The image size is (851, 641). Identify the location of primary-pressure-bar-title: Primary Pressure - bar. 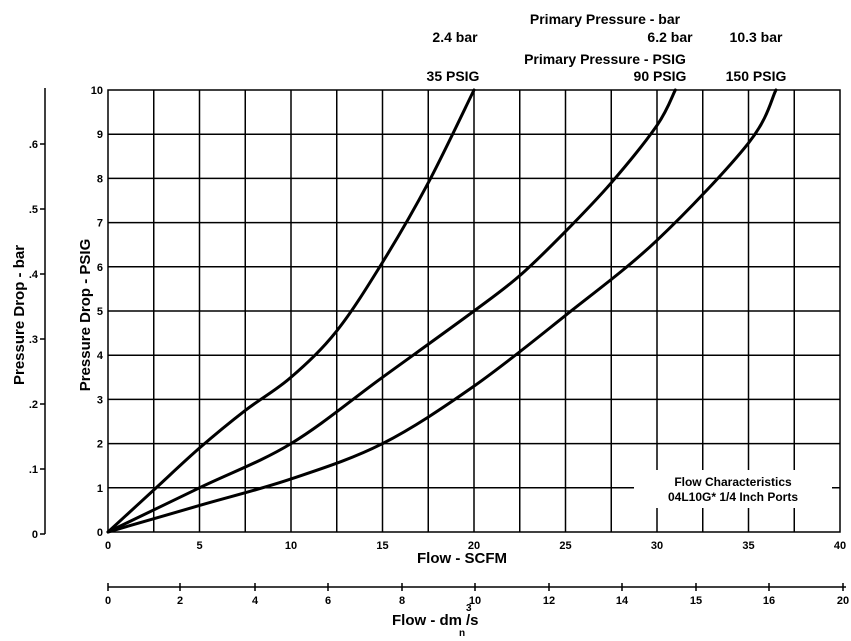
(605, 19).